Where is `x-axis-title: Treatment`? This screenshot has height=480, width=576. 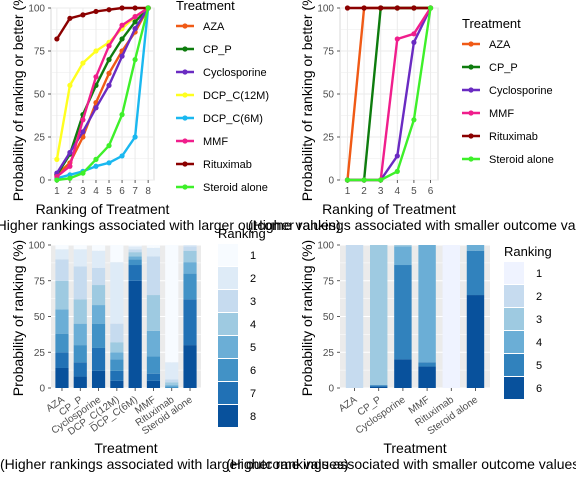 x-axis-title: Treatment is located at coordinates (414, 448).